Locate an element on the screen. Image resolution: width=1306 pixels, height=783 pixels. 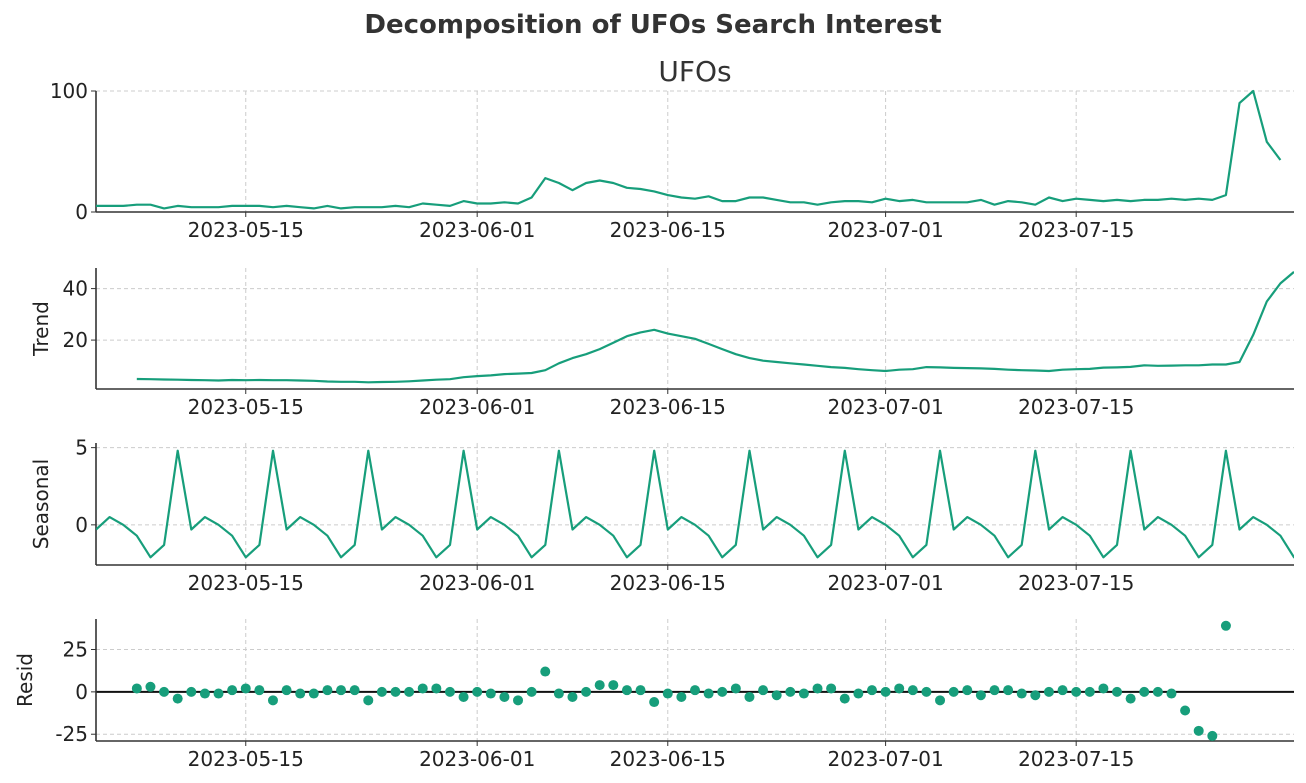
y-tick-label: -25 is located at coordinates (71, 734).